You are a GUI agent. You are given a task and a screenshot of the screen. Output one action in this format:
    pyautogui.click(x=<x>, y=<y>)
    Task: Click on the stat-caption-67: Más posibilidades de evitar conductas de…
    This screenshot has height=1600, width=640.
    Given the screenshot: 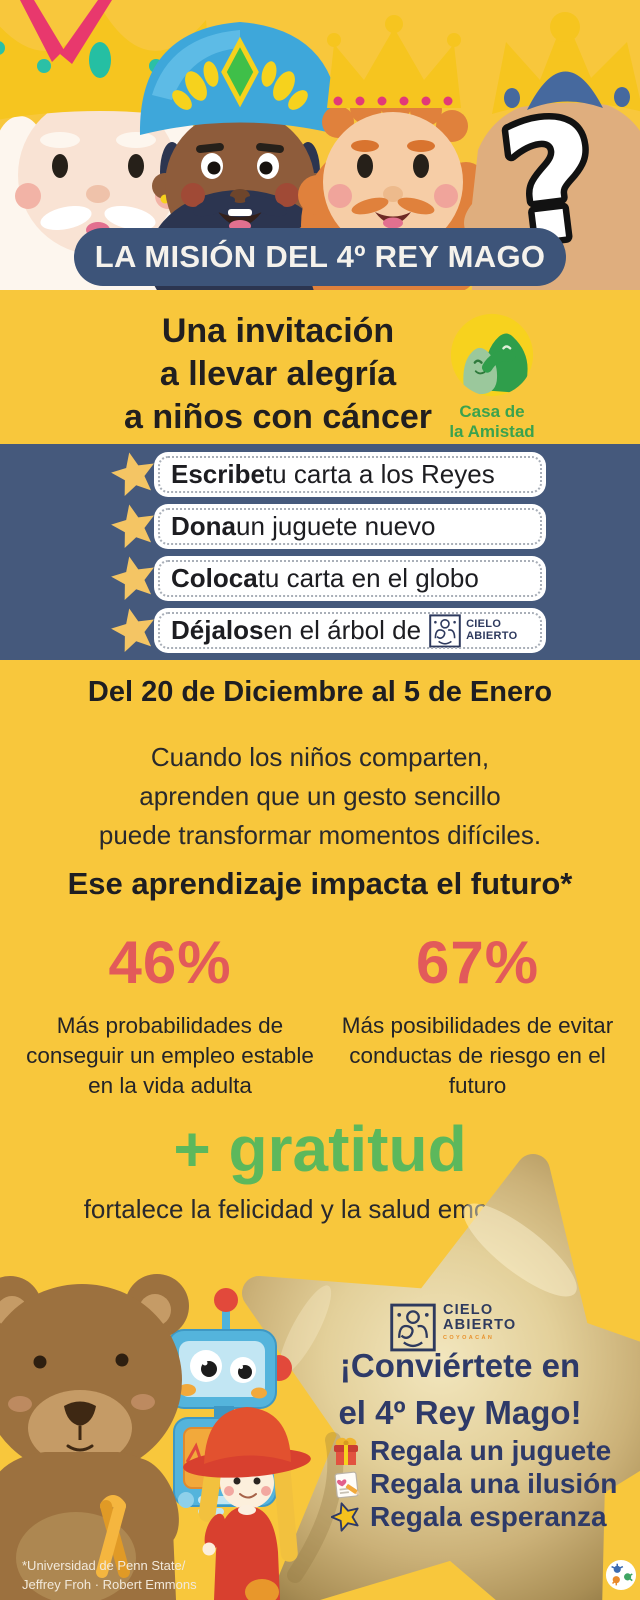 What is the action you would take?
    pyautogui.click(x=477, y=1055)
    